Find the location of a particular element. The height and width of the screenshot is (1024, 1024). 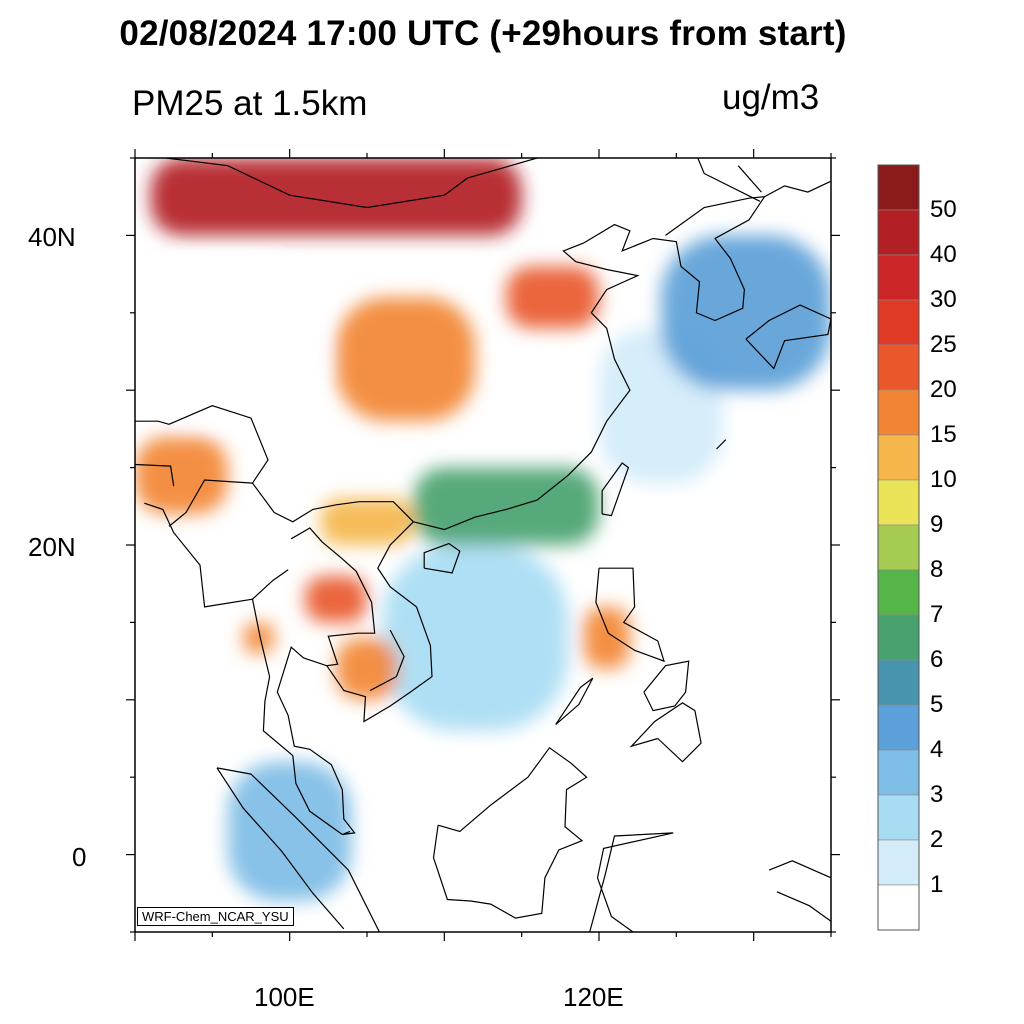

colorbar-label-15: 15 is located at coordinates (943, 434).